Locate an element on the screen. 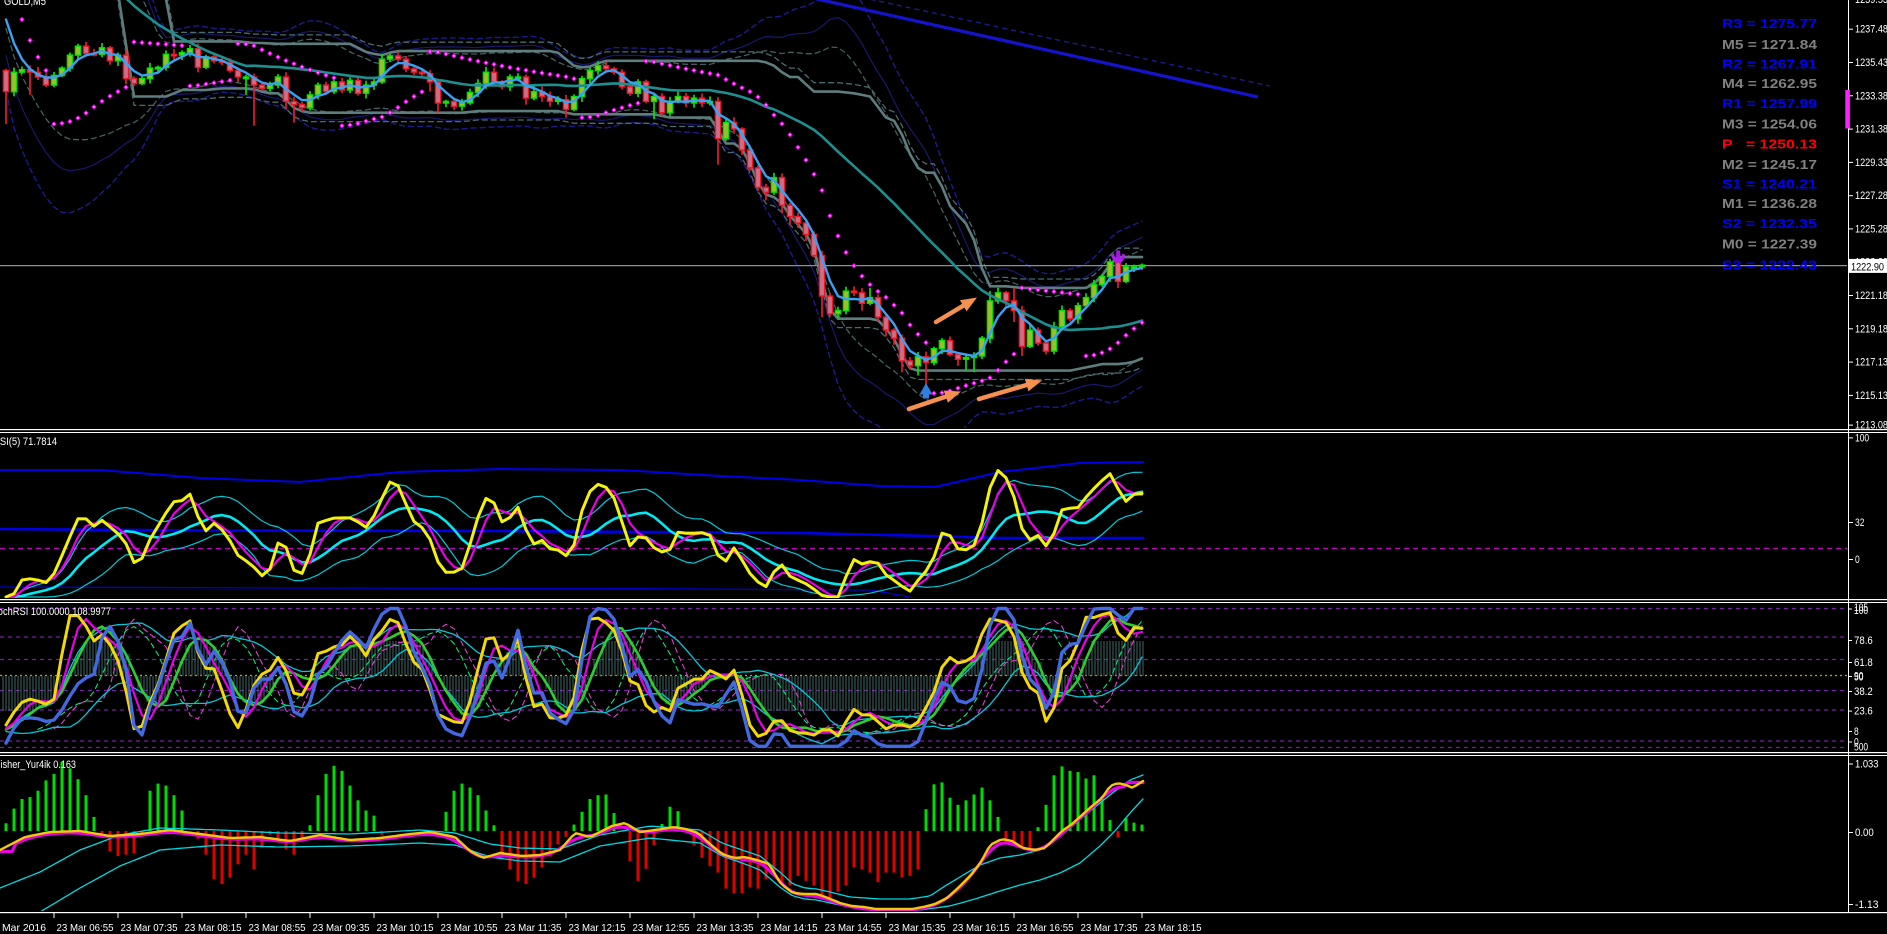 This screenshot has height=934, width=1887. svg-text: 32 is located at coordinates (1859, 523).